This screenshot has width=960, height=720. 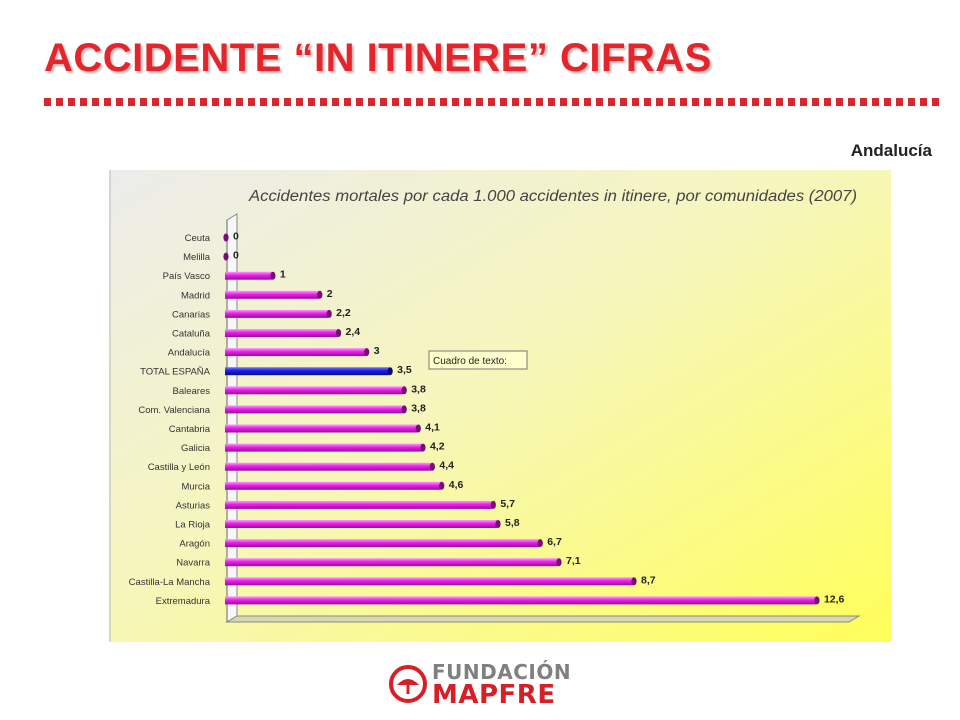 What do you see at coordinates (283, 275) in the screenshot?
I see `value-label: 1` at bounding box center [283, 275].